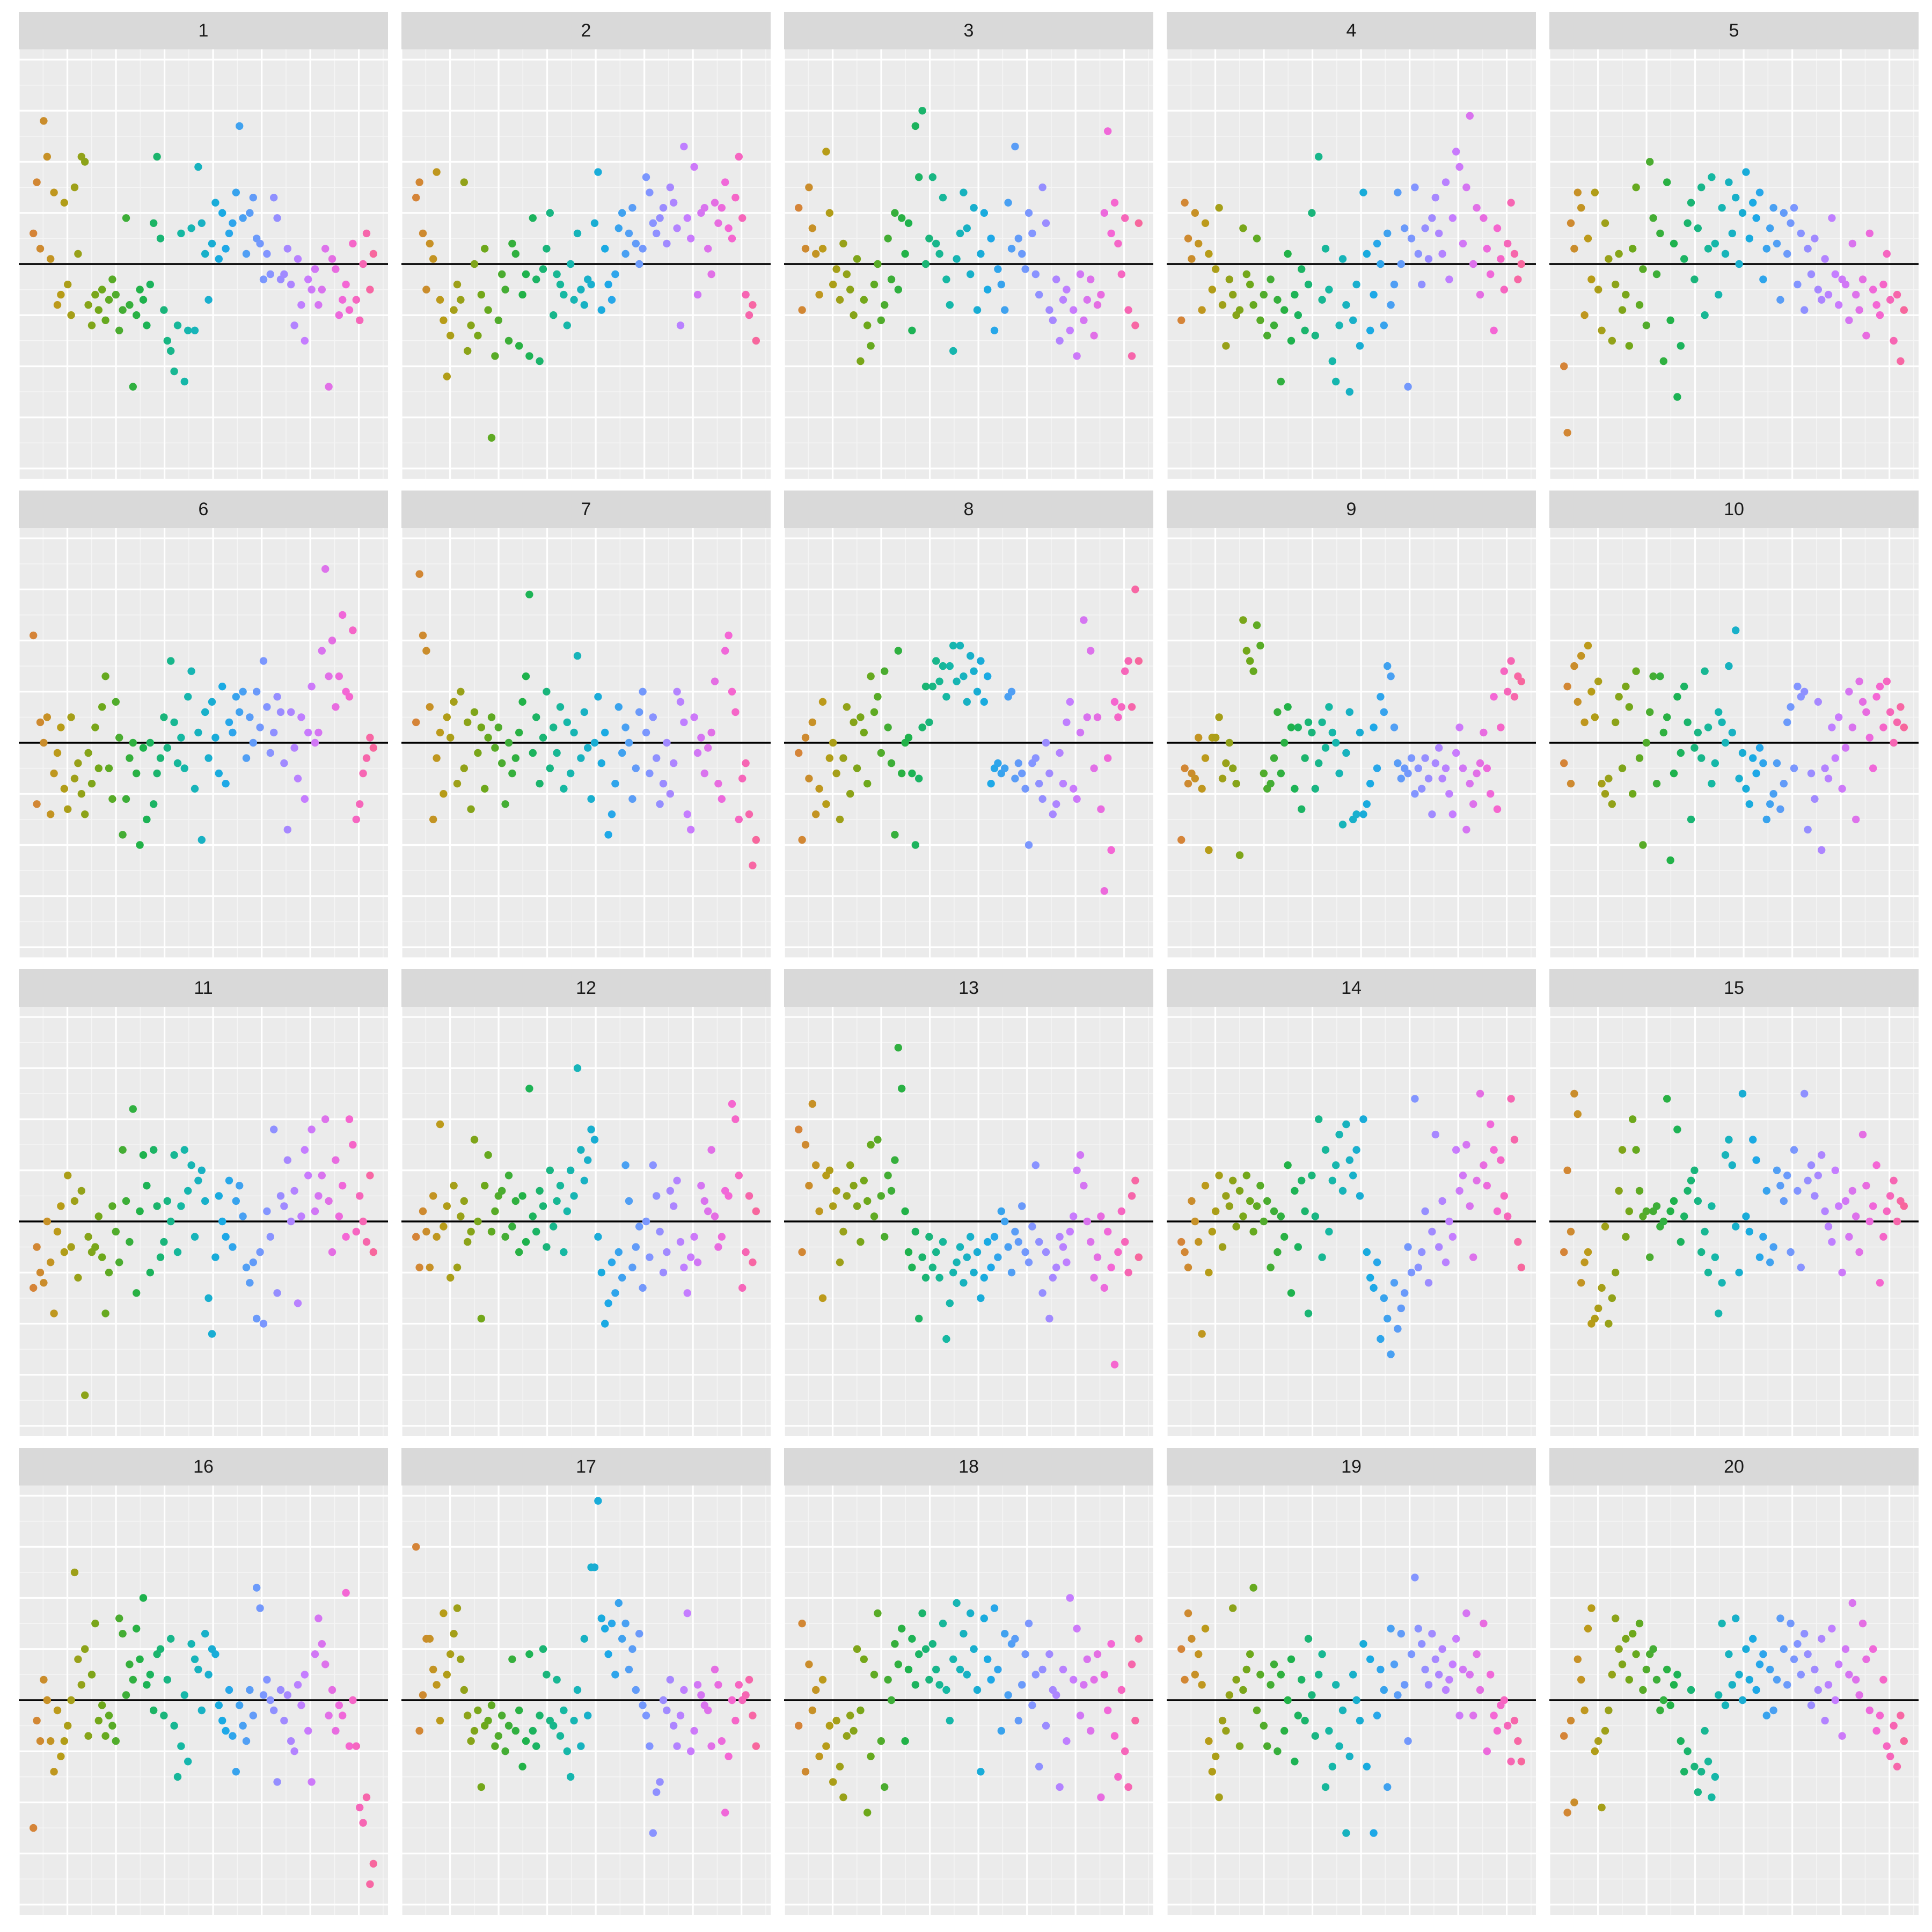  I want to click on facet-label: 17, so click(586, 1466).